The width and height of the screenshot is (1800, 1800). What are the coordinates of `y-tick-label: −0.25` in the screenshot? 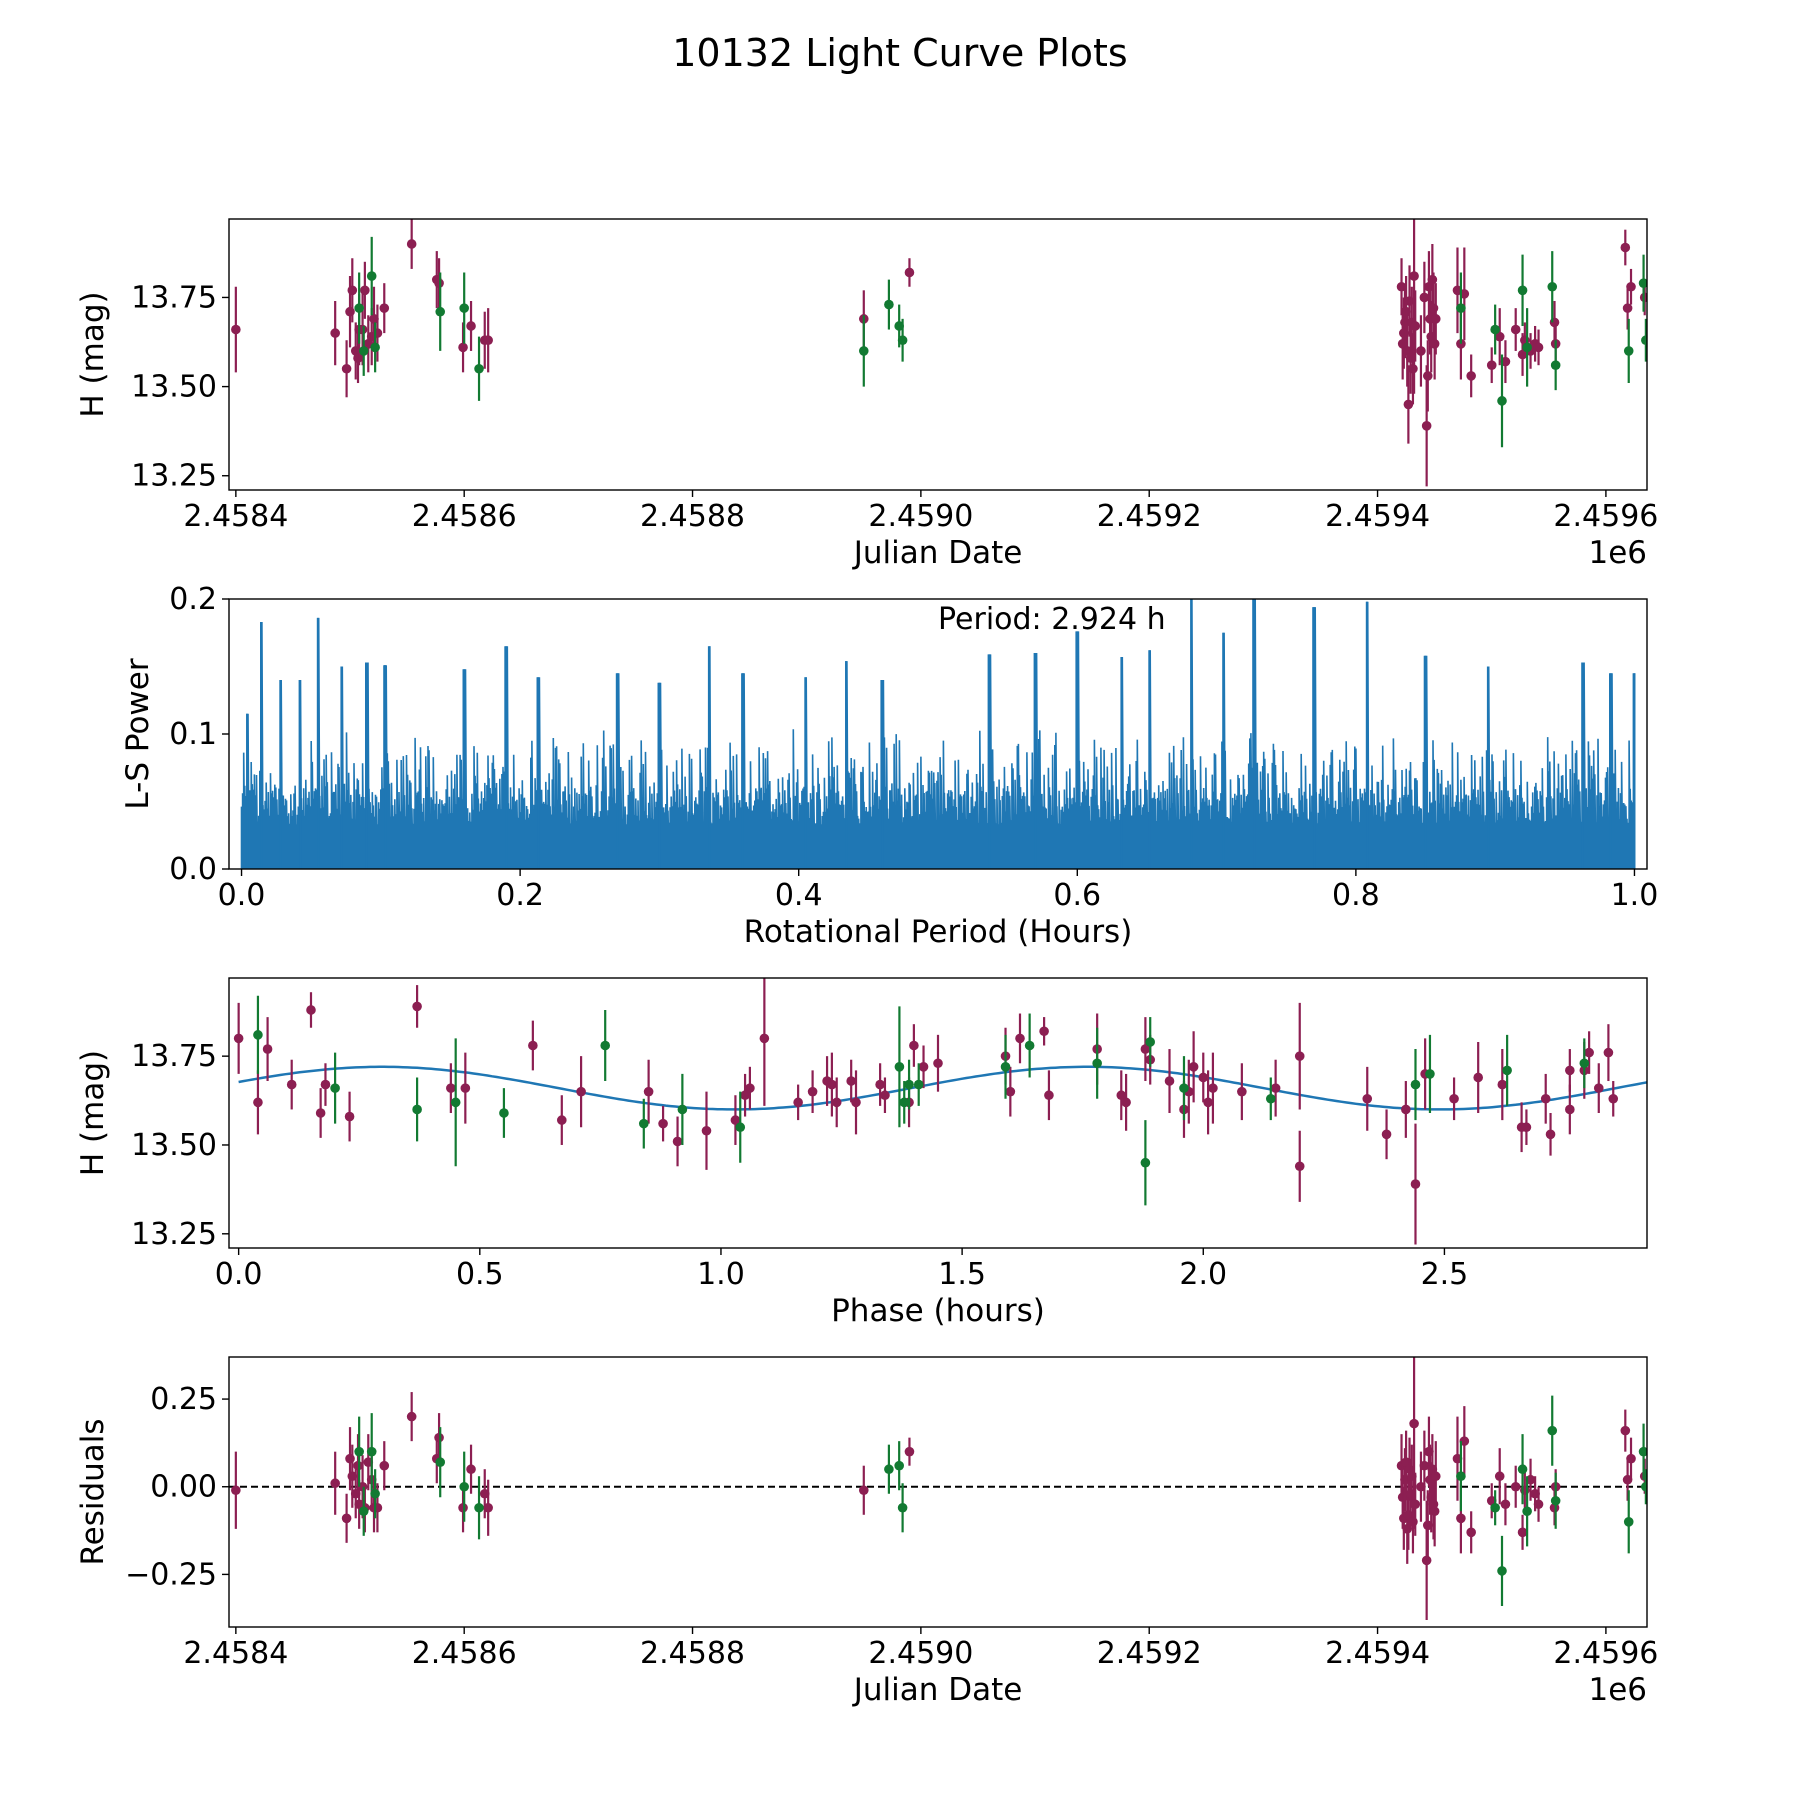 It's located at (171, 1574).